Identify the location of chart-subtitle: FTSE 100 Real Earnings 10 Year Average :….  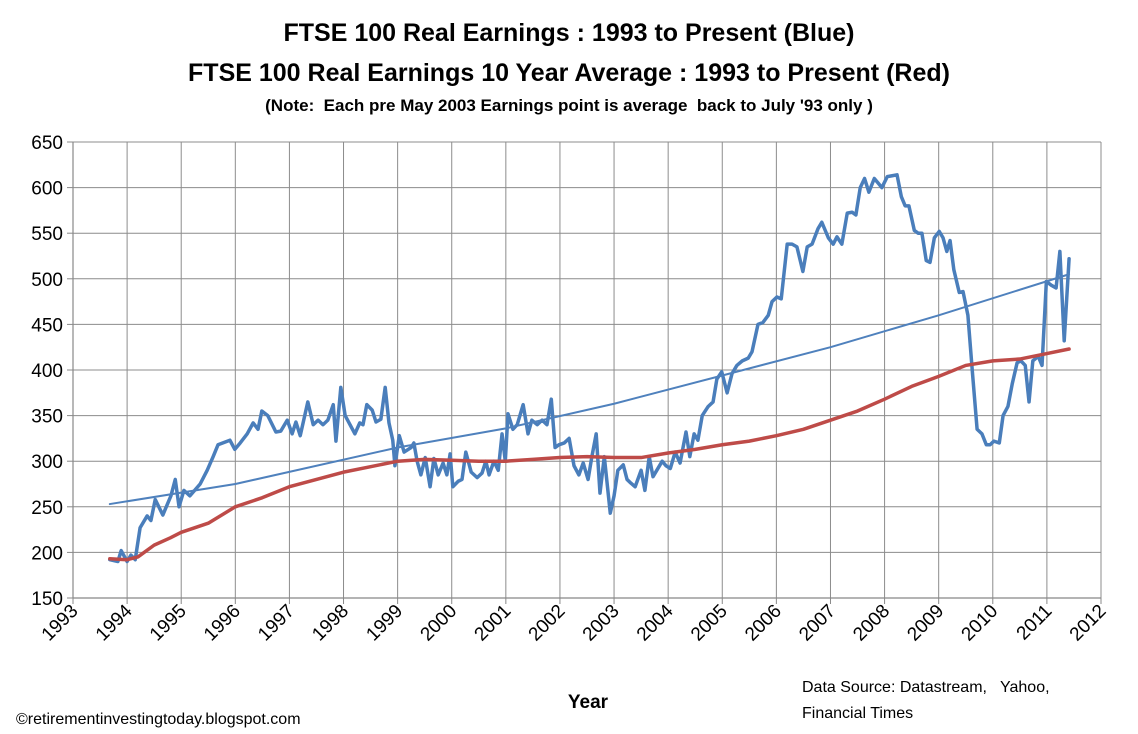
(569, 73).